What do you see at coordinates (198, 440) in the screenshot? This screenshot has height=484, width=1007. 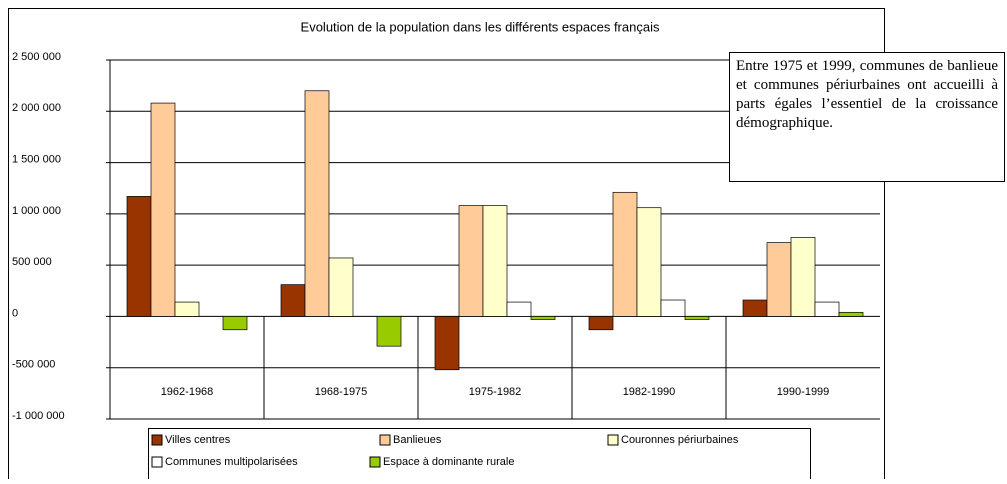 I see `legend-label: Villes centres` at bounding box center [198, 440].